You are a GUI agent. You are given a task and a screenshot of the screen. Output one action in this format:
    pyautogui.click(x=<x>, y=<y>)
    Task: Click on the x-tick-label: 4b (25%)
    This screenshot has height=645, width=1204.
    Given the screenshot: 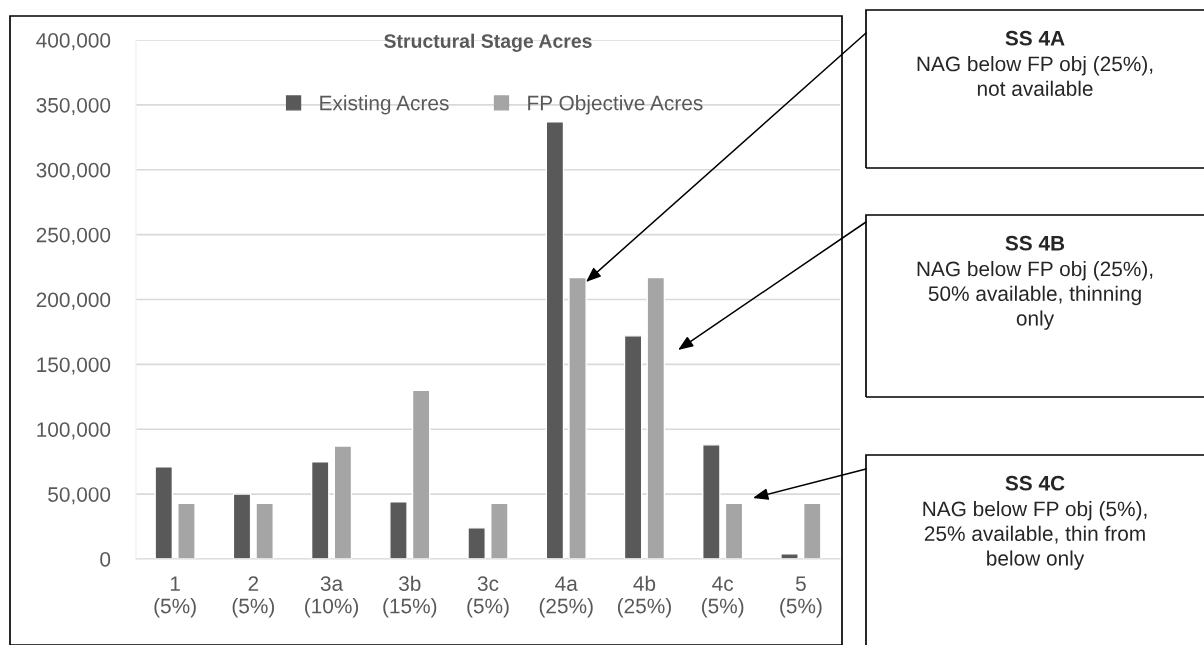 What is the action you would take?
    pyautogui.click(x=644, y=596)
    